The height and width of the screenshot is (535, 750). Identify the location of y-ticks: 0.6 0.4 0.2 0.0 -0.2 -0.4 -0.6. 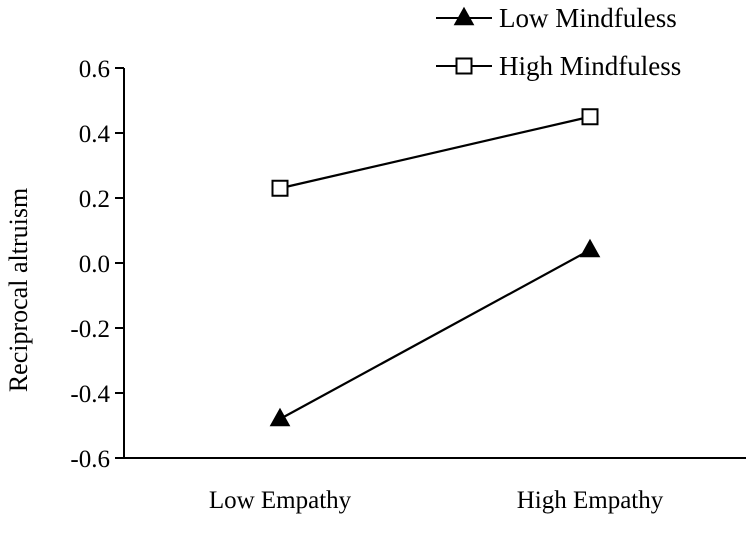
(97, 264).